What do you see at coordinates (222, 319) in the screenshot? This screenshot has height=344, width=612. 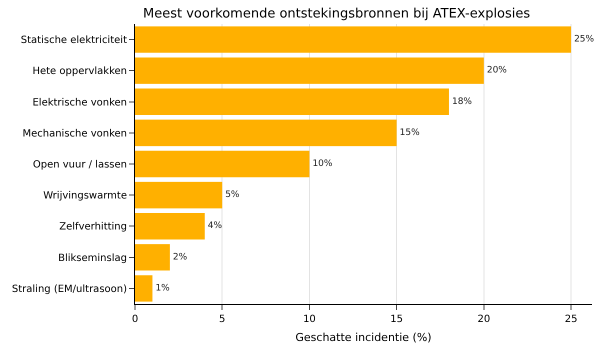 I see `x-tick-label: 5` at bounding box center [222, 319].